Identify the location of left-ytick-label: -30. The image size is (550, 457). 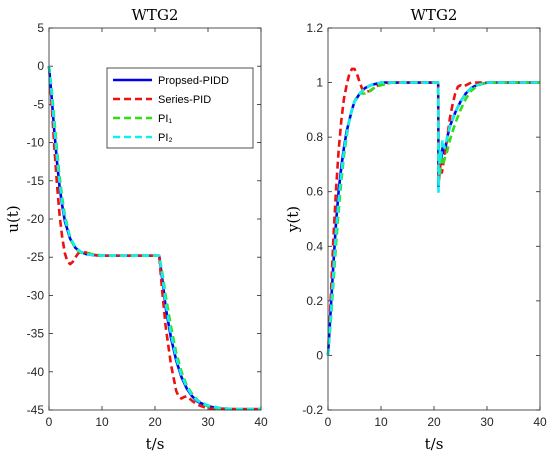
(36, 295).